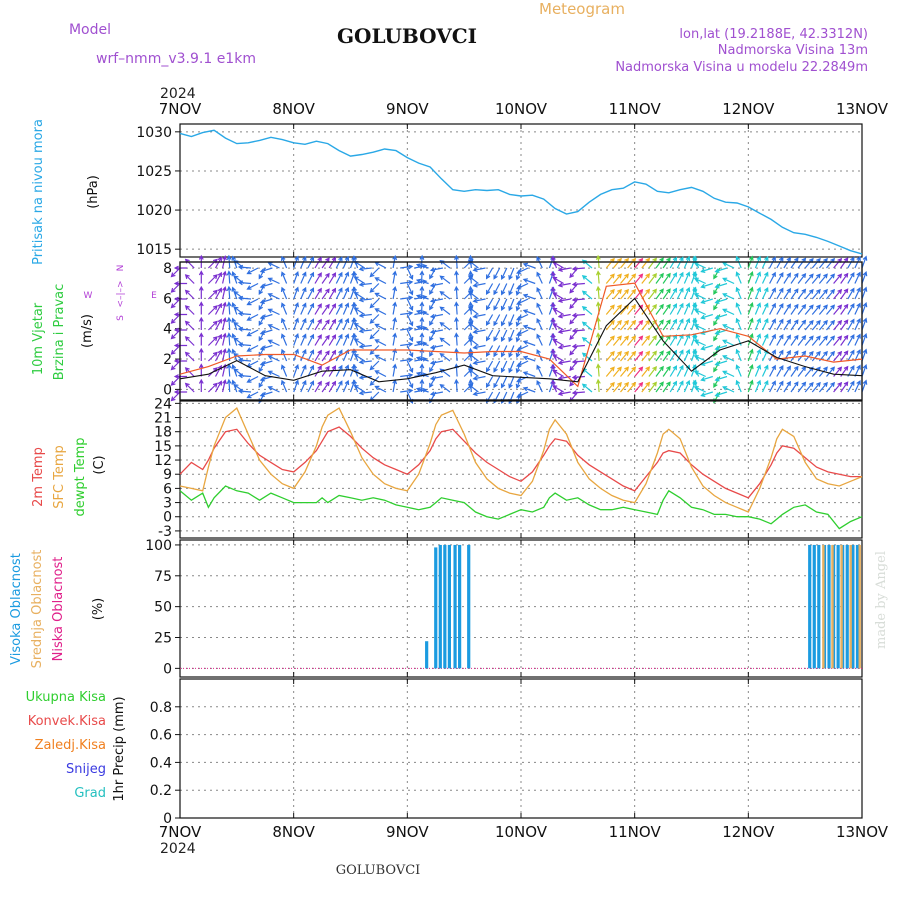 This screenshot has height=900, width=900. What do you see at coordinates (741, 67) in the screenshot?
I see `model-elevation-label: Nadmorska Visina u modelu 22.2849m` at bounding box center [741, 67].